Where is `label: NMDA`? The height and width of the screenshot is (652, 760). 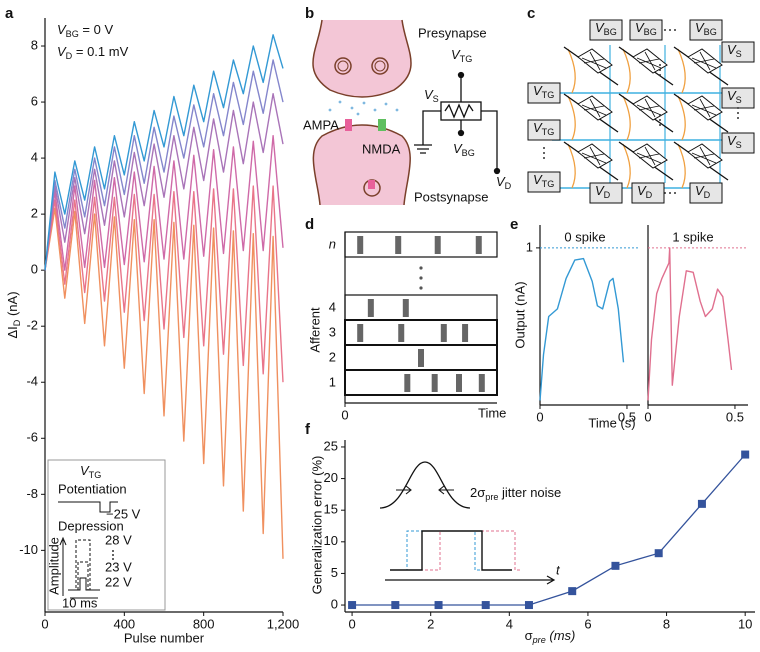 label: NMDA is located at coordinates (381, 148).